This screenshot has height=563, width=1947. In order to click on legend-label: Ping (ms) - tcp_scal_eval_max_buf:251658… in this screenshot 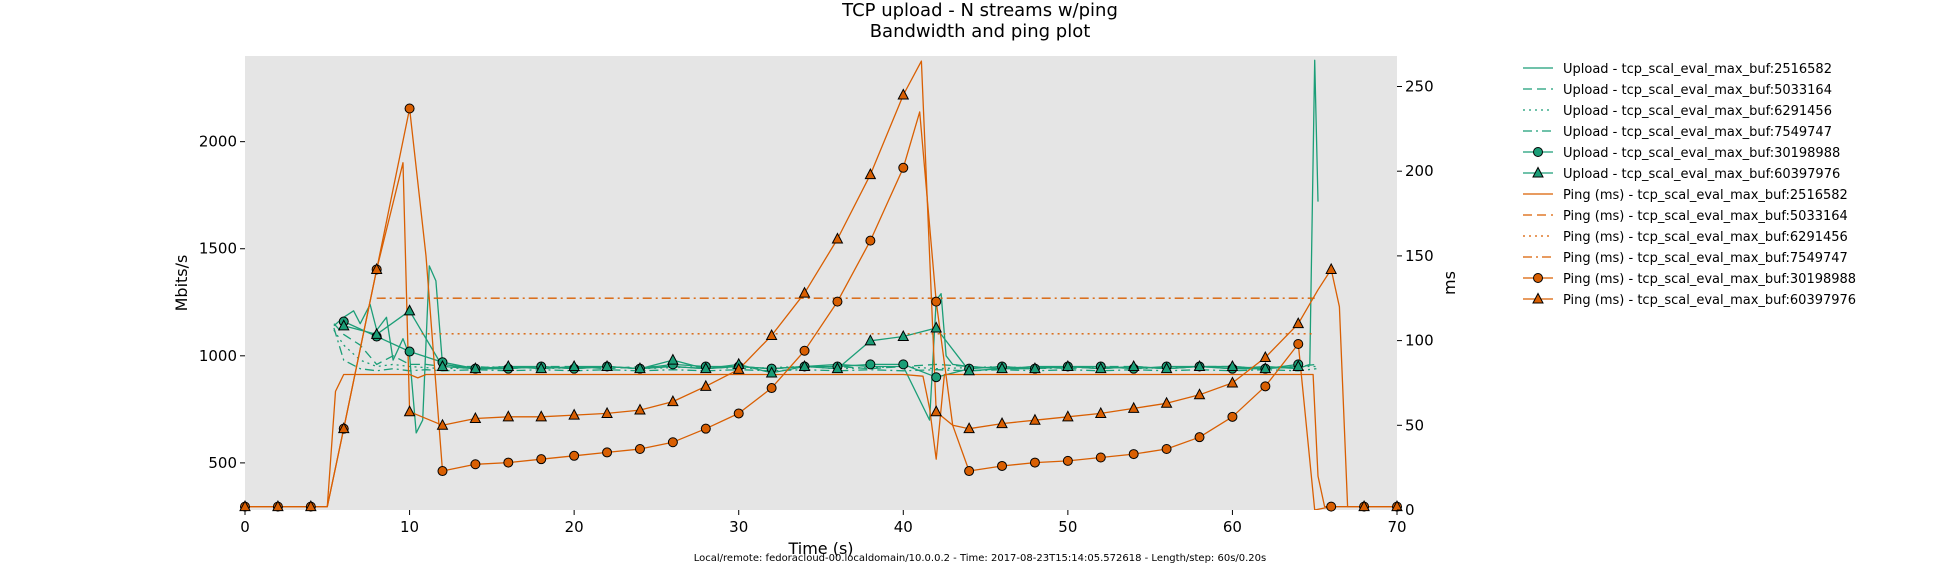, I will do `click(1705, 195)`.